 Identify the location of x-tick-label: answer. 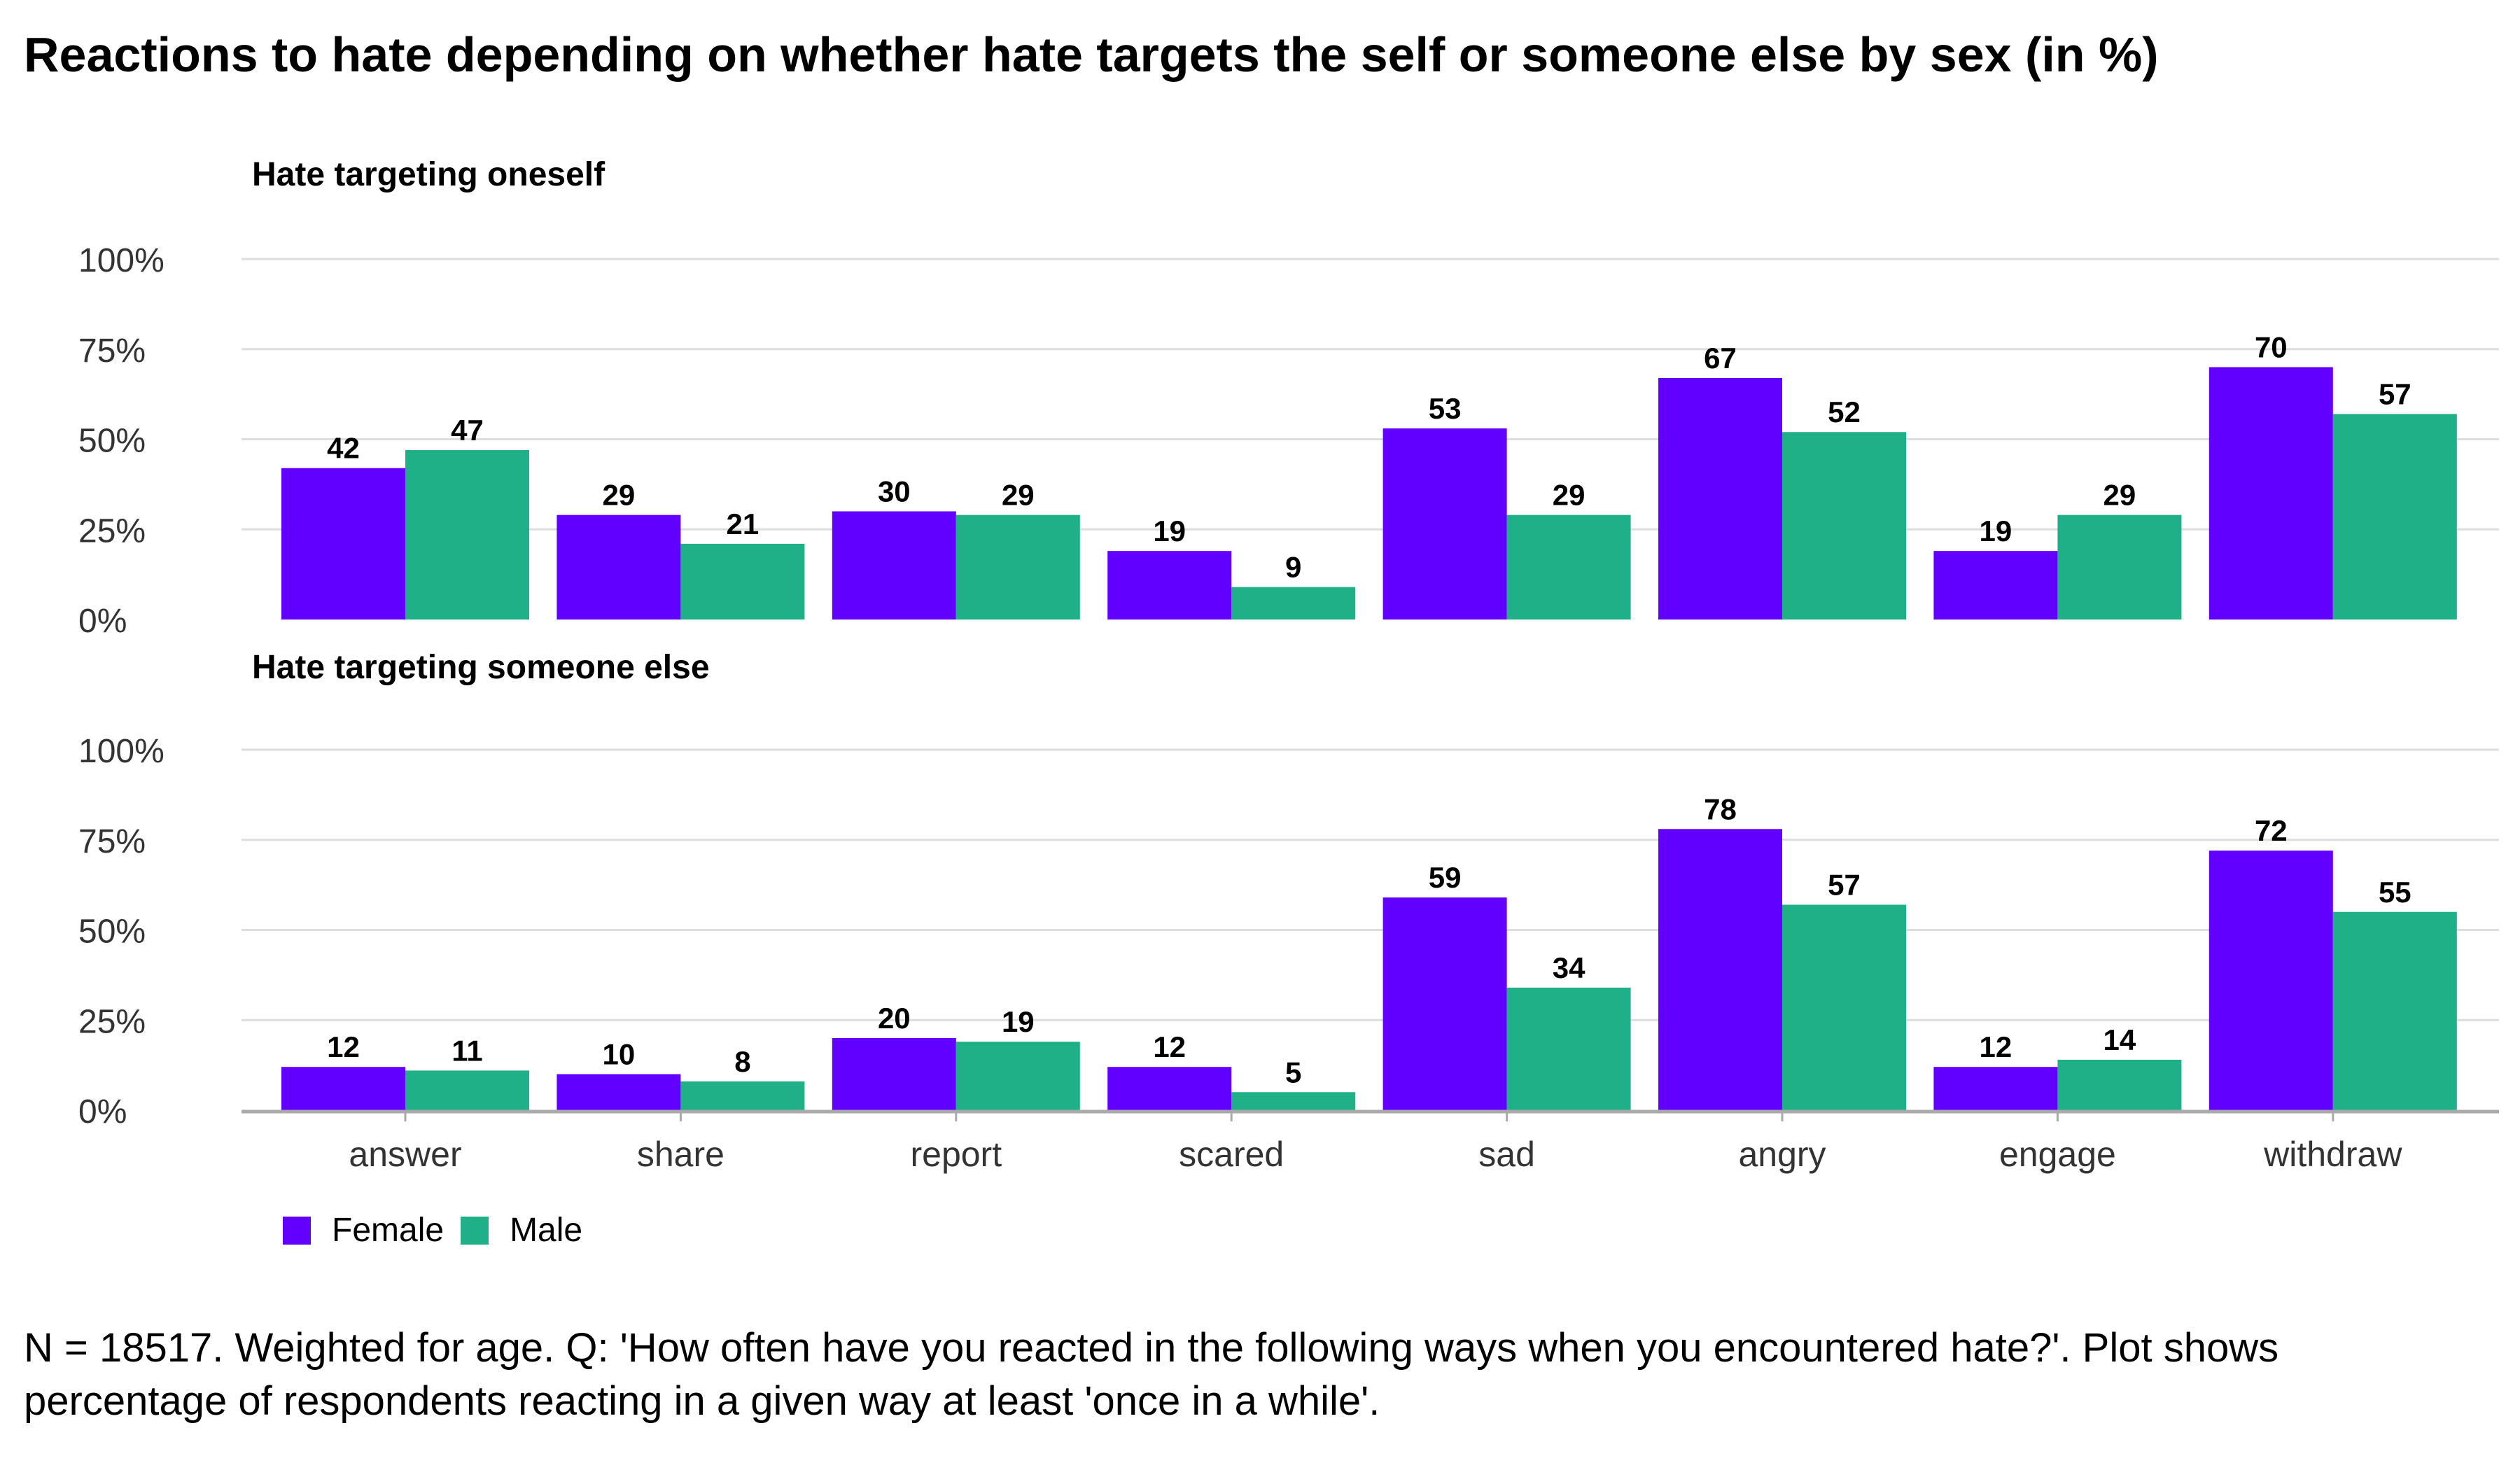
(405, 1154).